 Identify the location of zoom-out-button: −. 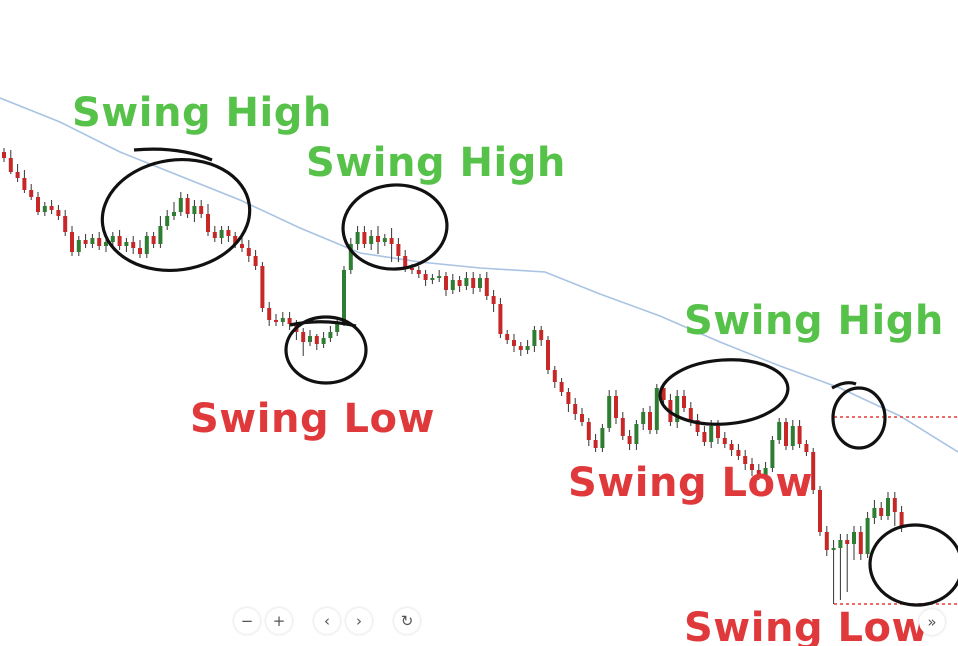
(247, 621).